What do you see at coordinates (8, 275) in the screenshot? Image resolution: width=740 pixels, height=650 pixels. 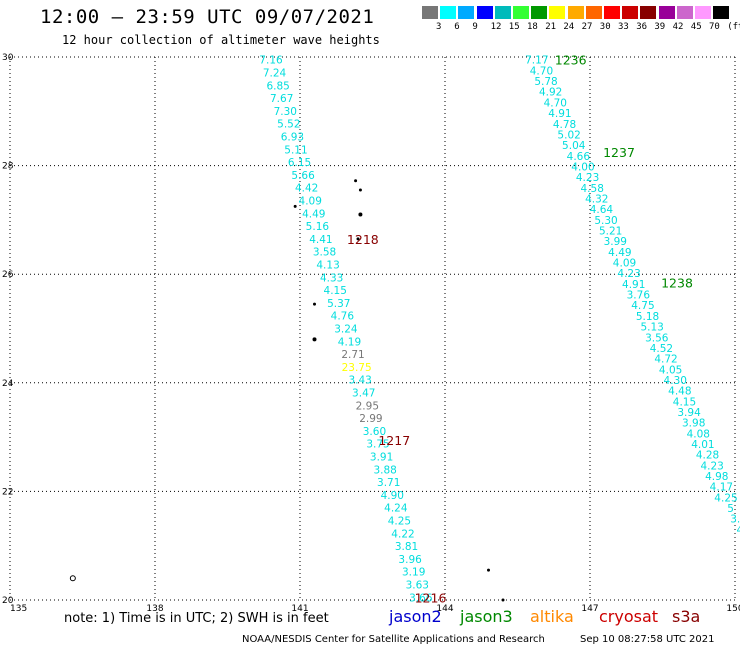 I see `y-tick-label: 26` at bounding box center [8, 275].